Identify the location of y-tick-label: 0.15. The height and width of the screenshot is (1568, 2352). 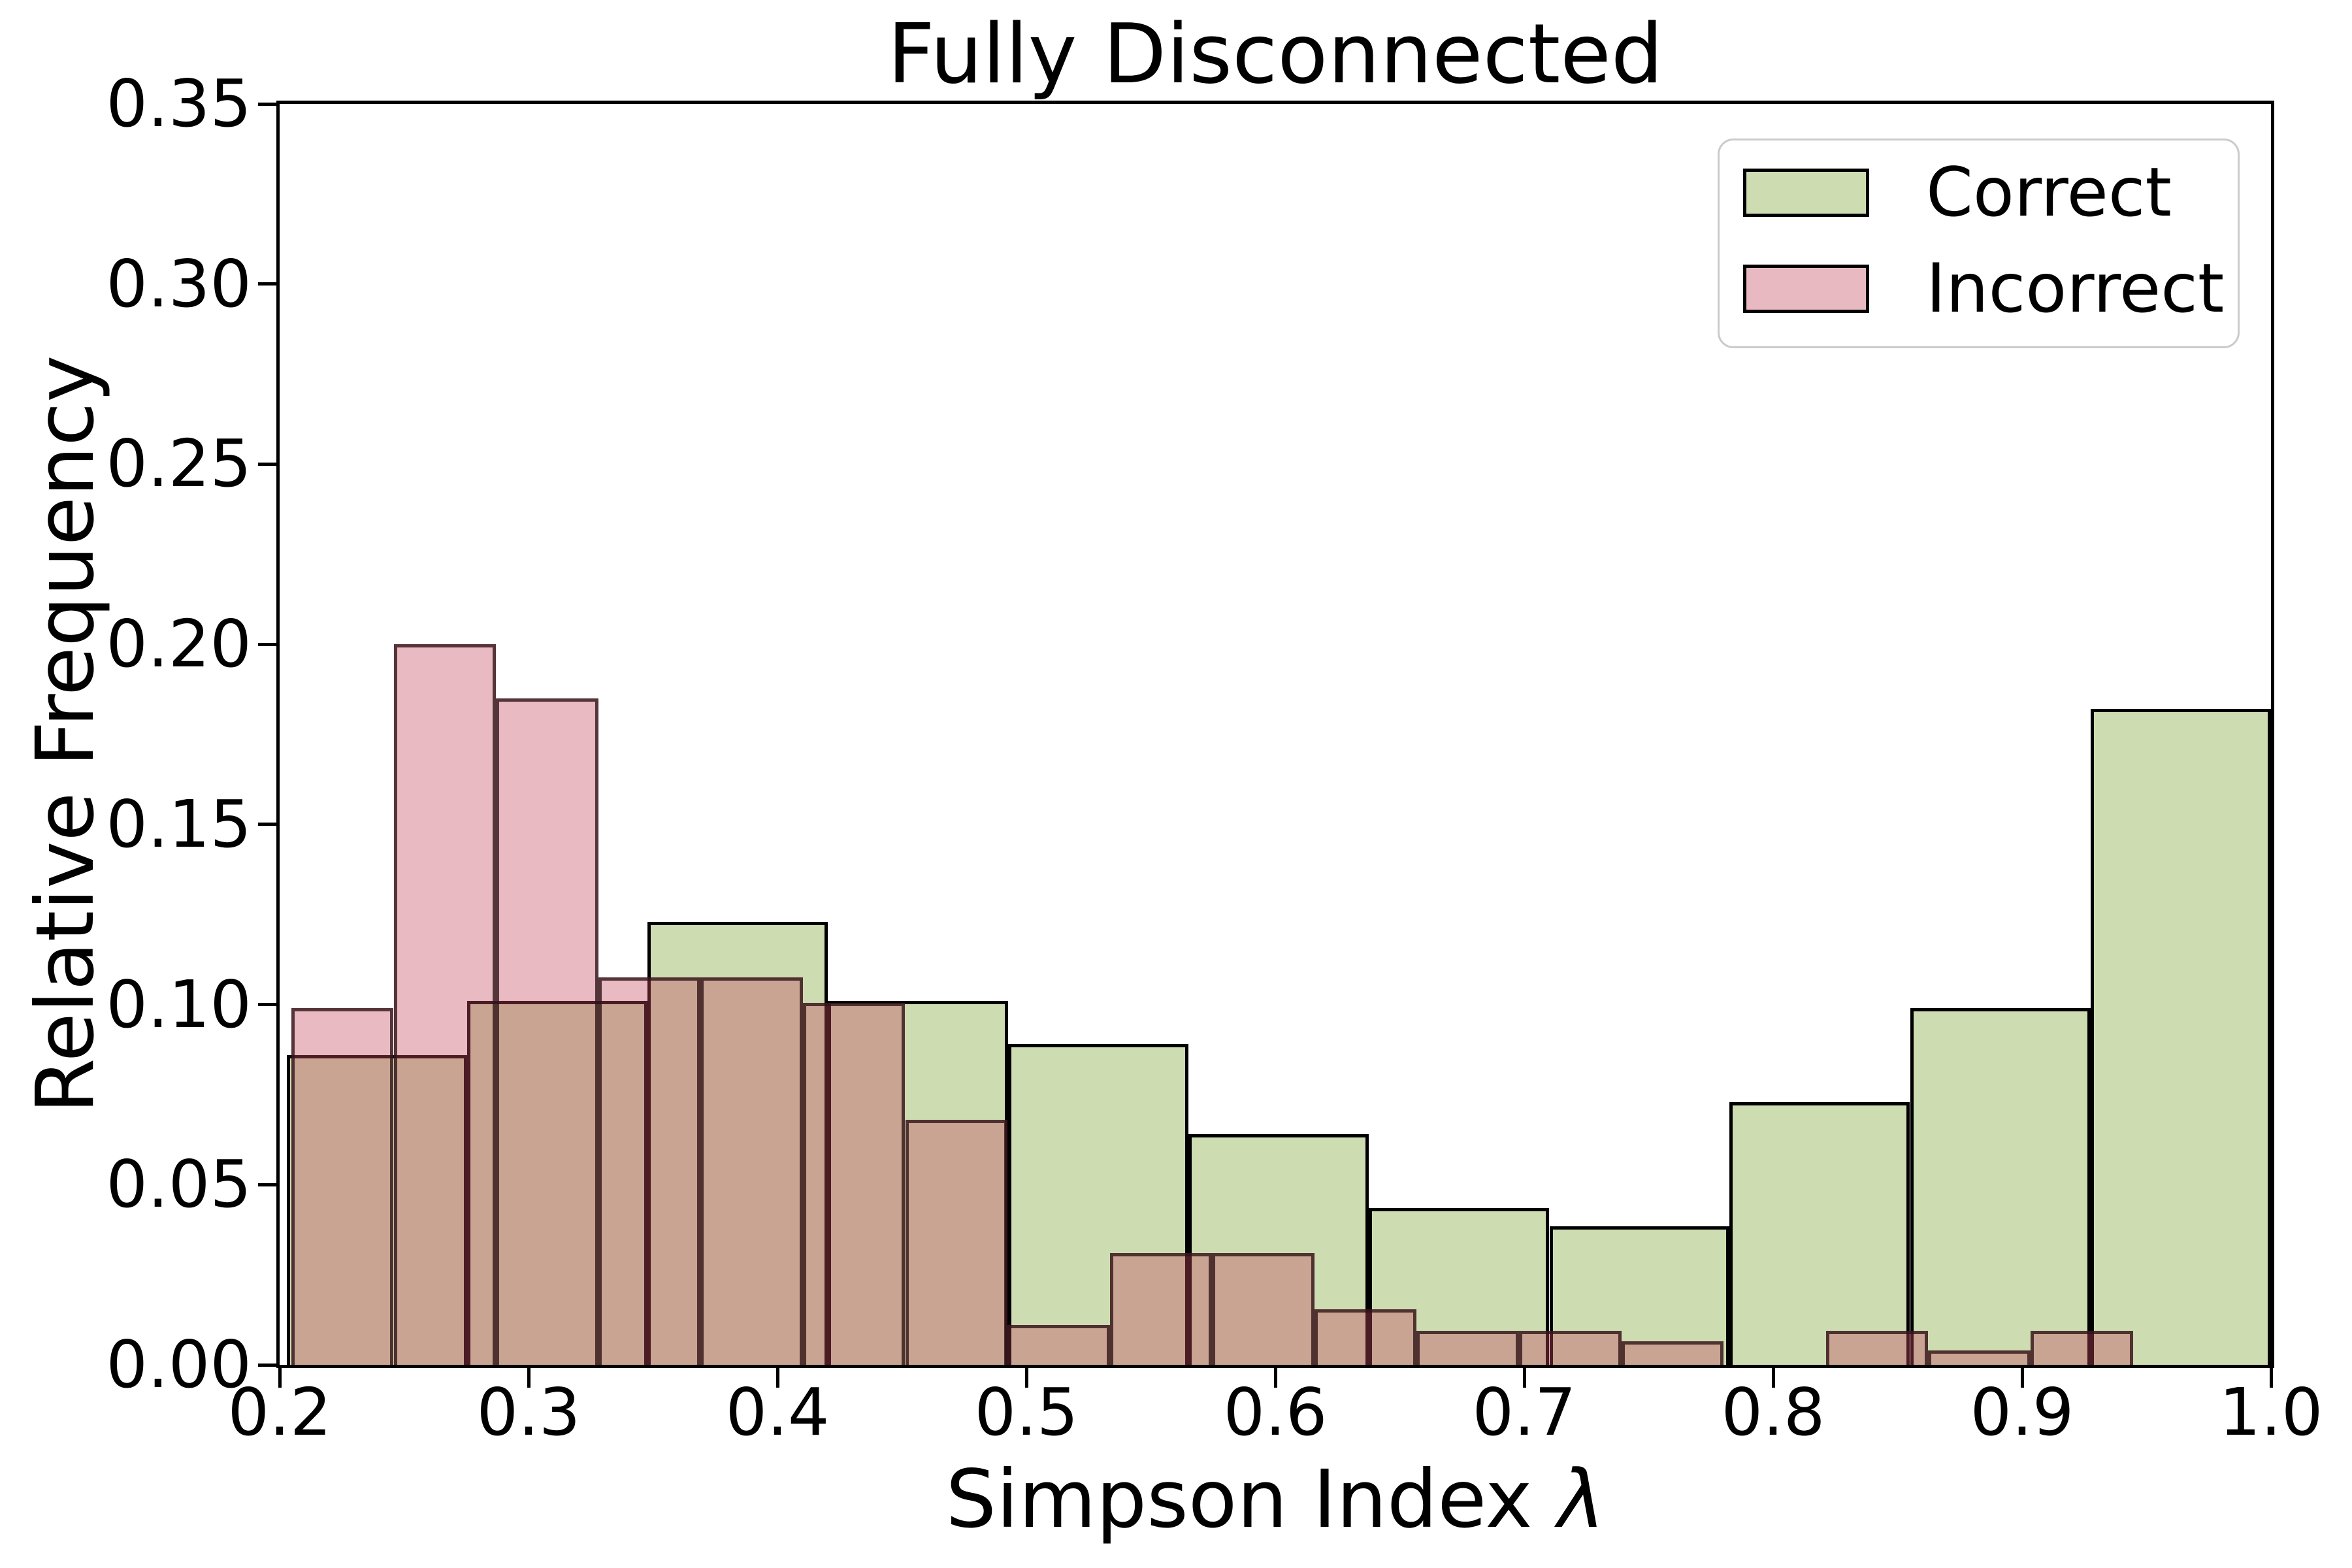
(179, 823).